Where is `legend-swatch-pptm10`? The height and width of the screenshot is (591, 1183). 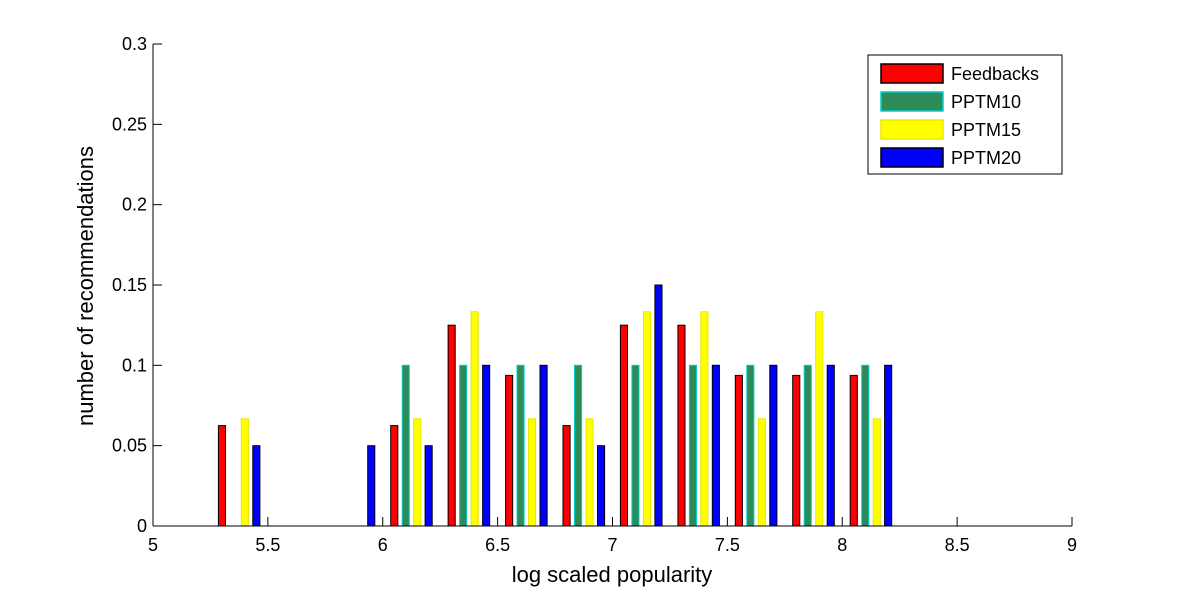 legend-swatch-pptm10 is located at coordinates (912, 101).